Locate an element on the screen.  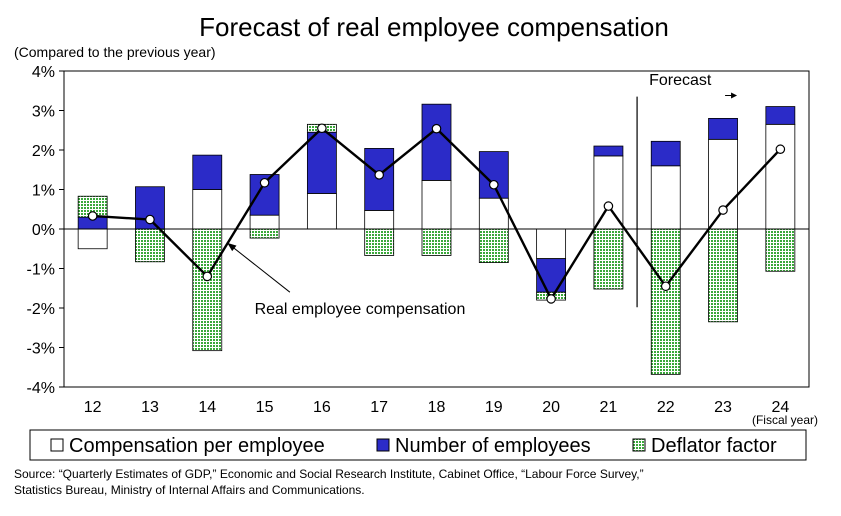
forecast-arrow is located at coordinates (731, 95).